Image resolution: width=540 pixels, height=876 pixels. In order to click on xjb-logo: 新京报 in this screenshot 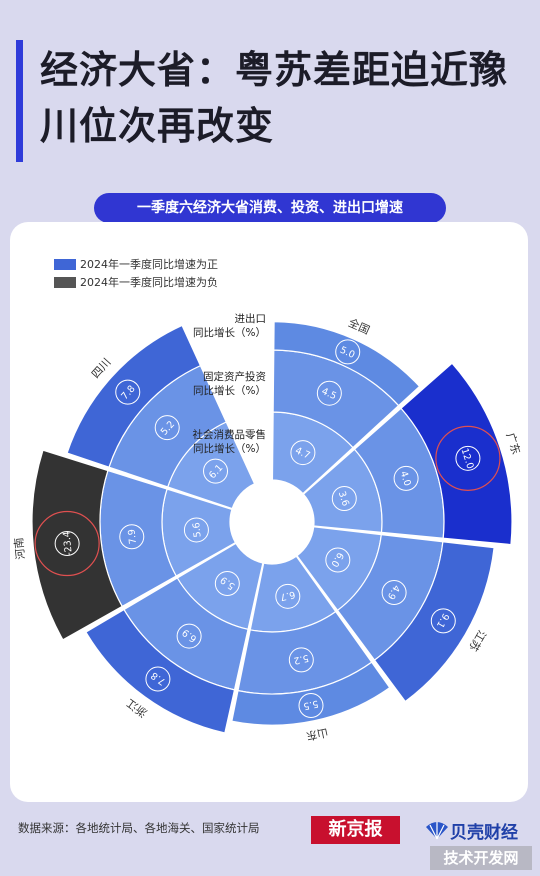, I will do `click(355, 830)`.